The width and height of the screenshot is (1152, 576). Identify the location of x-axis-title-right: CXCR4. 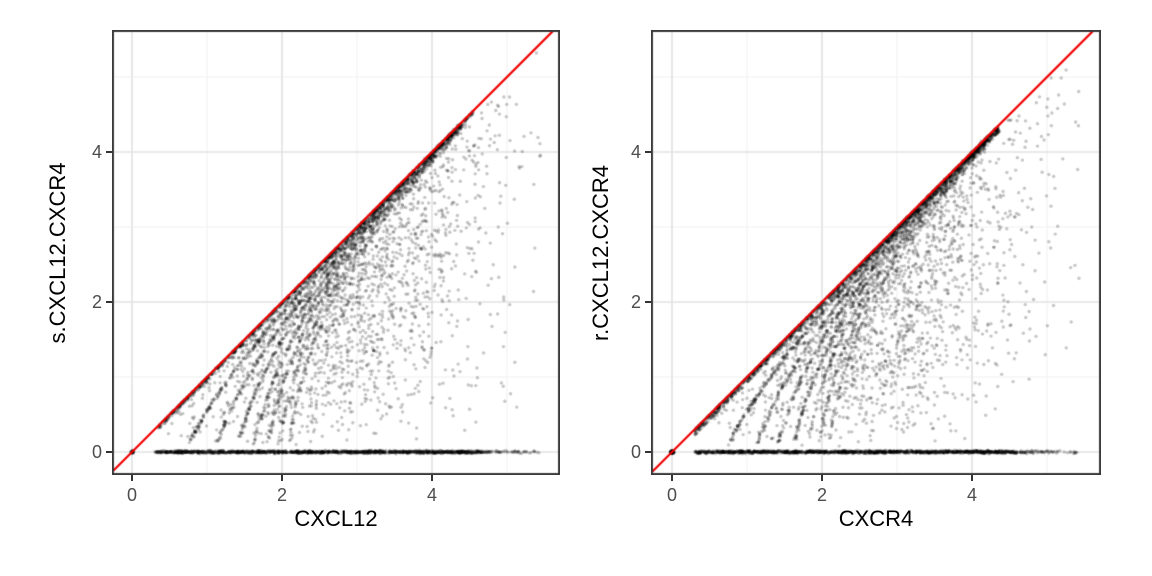
(876, 518).